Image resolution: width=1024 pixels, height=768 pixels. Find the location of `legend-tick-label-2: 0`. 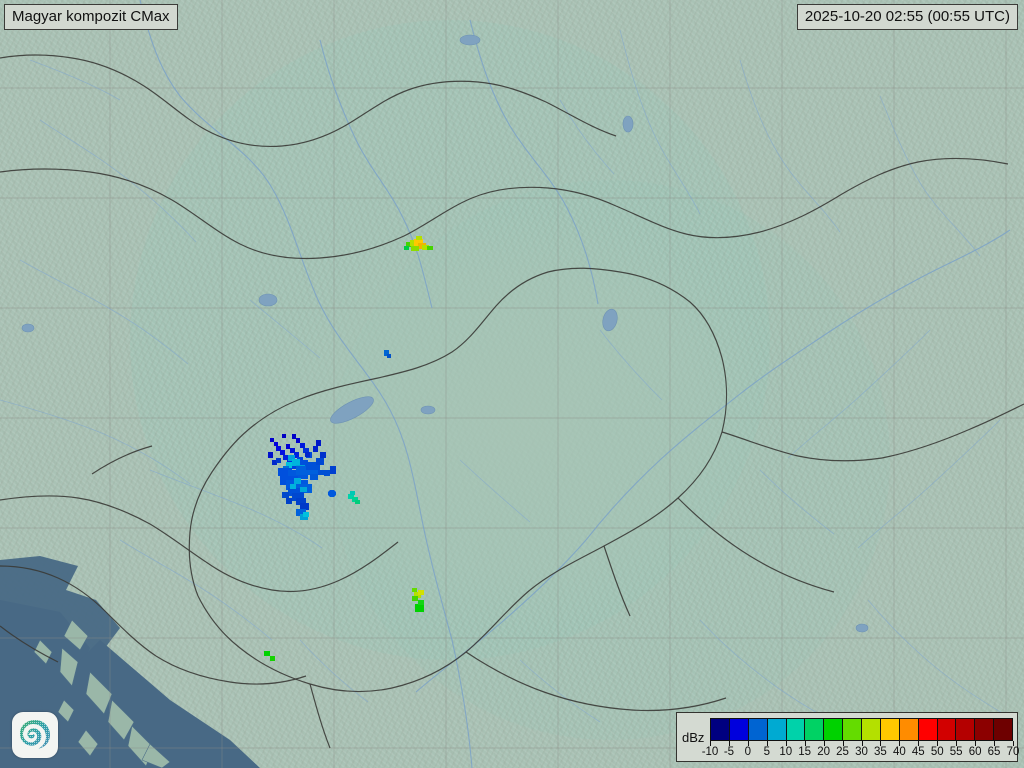

legend-tick-label-2: 0 is located at coordinates (748, 752).